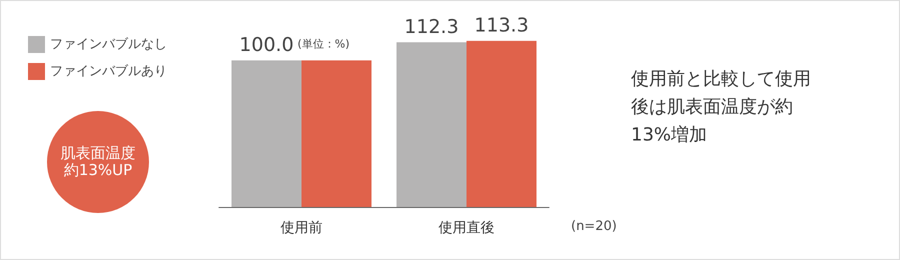 This screenshot has width=900, height=260. I want to click on x-tick-label: 使用直後, so click(466, 228).